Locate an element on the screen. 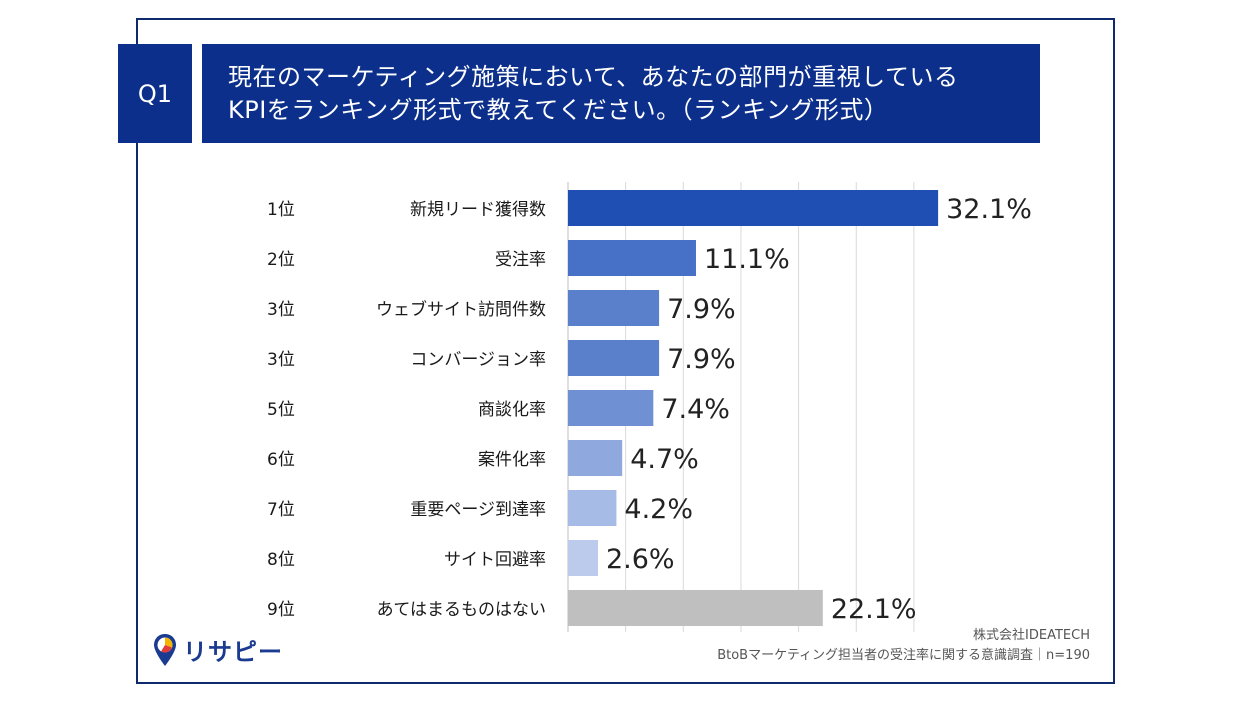 The width and height of the screenshot is (1248, 702). footer-survey: BtoBマーケティング担当者の受注率に関する意識調査｜n=190 is located at coordinates (903, 655).